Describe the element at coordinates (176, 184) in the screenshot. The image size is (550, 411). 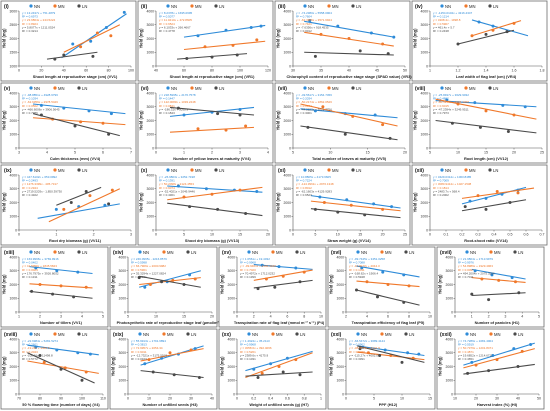
I see `regression-equation: y = 50.2098x + 2124.4553` at that location.